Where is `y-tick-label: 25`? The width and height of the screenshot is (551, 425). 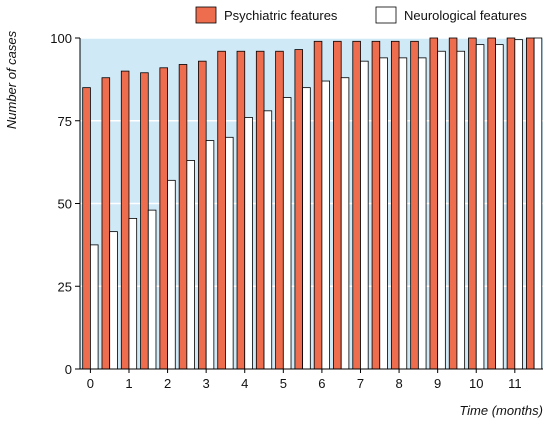 y-tick-label: 25 is located at coordinates (65, 286).